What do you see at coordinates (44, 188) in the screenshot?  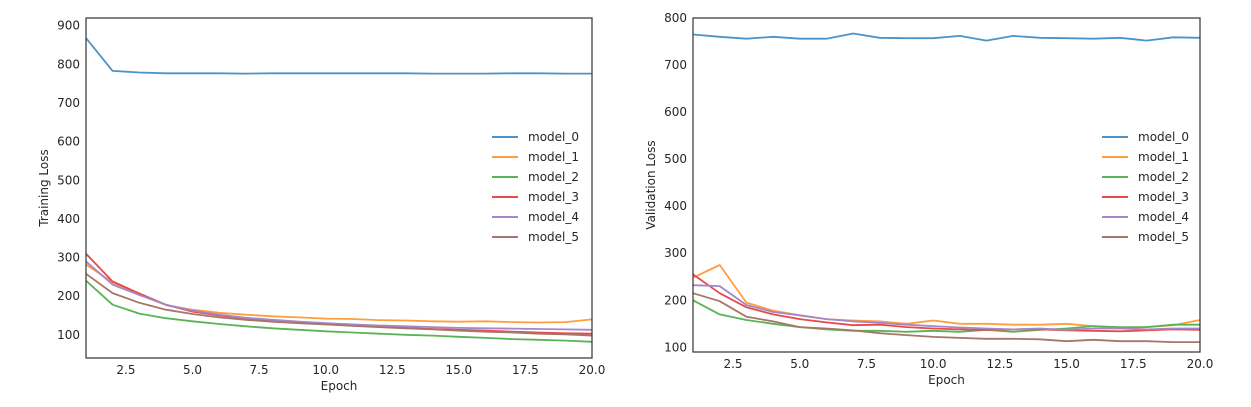 I see `y-axis-label: Training Loss` at bounding box center [44, 188].